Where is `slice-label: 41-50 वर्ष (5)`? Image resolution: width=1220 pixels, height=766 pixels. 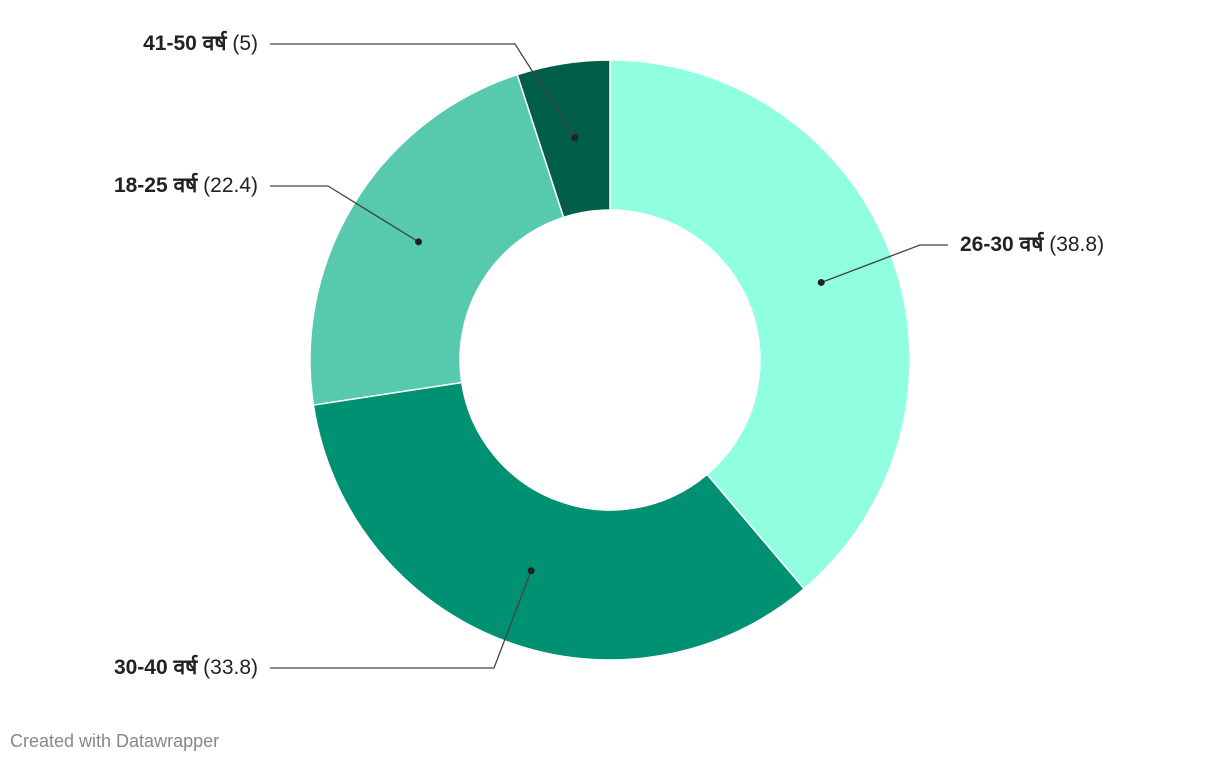 slice-label: 41-50 वर्ष (5) is located at coordinates (200, 42).